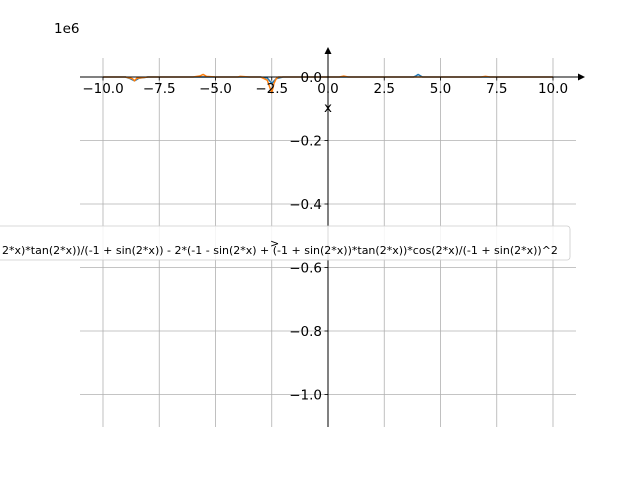 The image size is (640, 480). I want to click on legend-box, so click(285, 243).